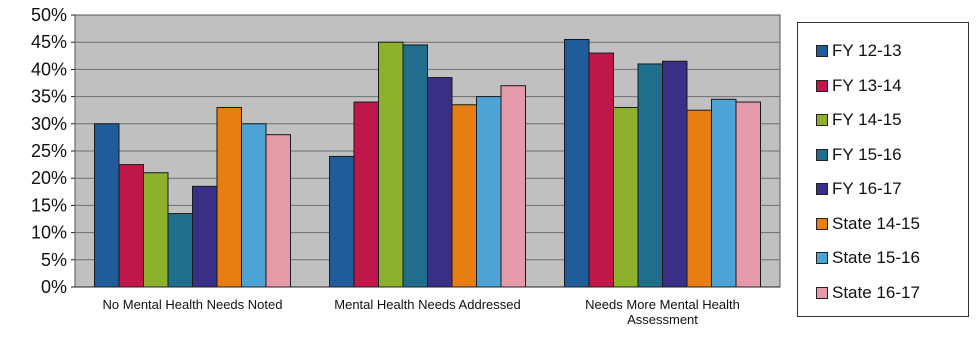  I want to click on legend-item: FY 13-14, so click(859, 86).